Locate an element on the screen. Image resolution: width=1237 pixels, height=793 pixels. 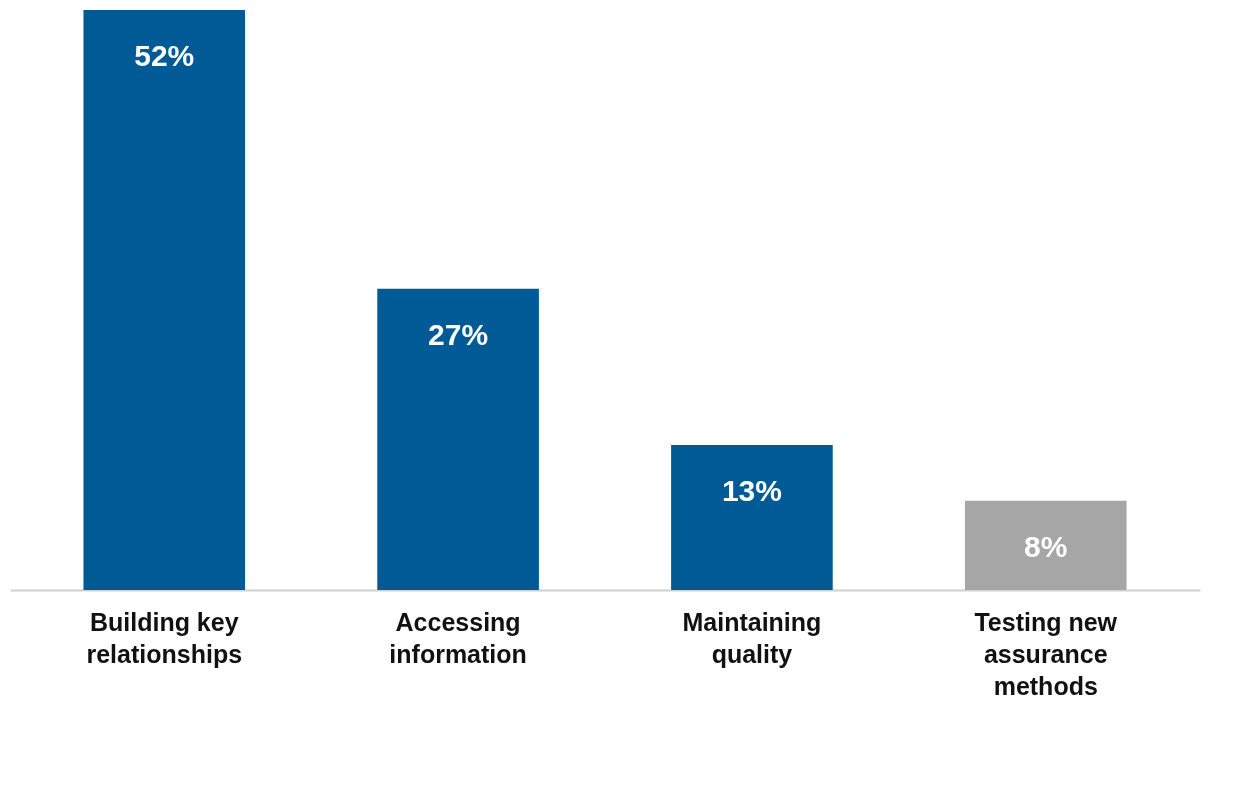
x-tick-label: Accessing information is located at coordinates (458, 637).